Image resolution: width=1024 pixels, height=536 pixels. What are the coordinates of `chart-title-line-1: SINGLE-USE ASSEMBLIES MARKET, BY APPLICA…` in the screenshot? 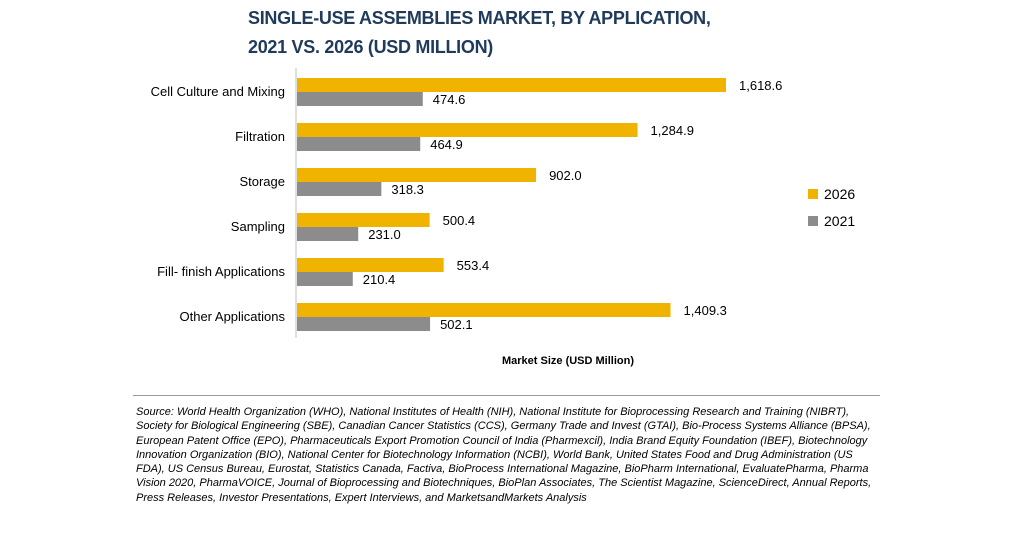 It's located at (479, 18).